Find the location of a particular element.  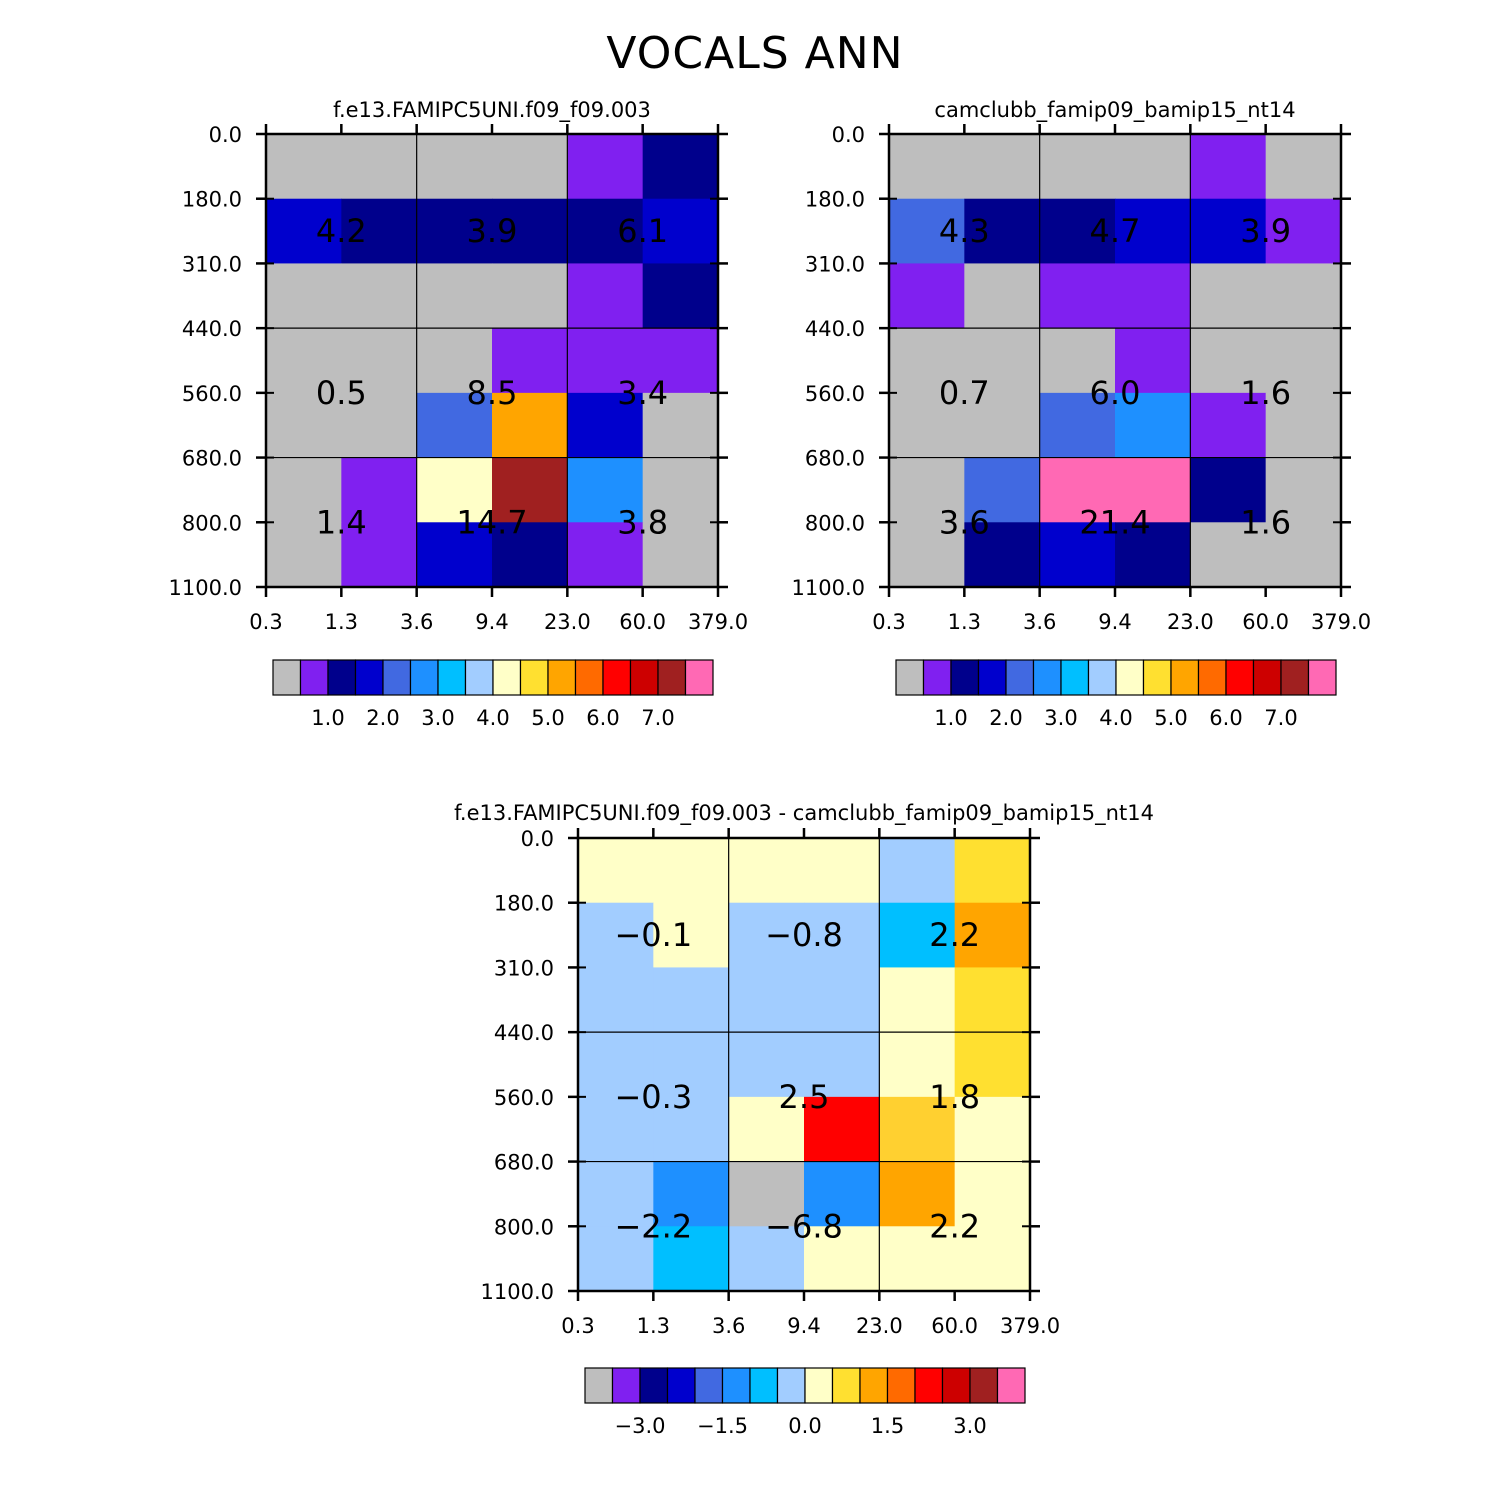

group-value-label: 0.7 is located at coordinates (964, 393).